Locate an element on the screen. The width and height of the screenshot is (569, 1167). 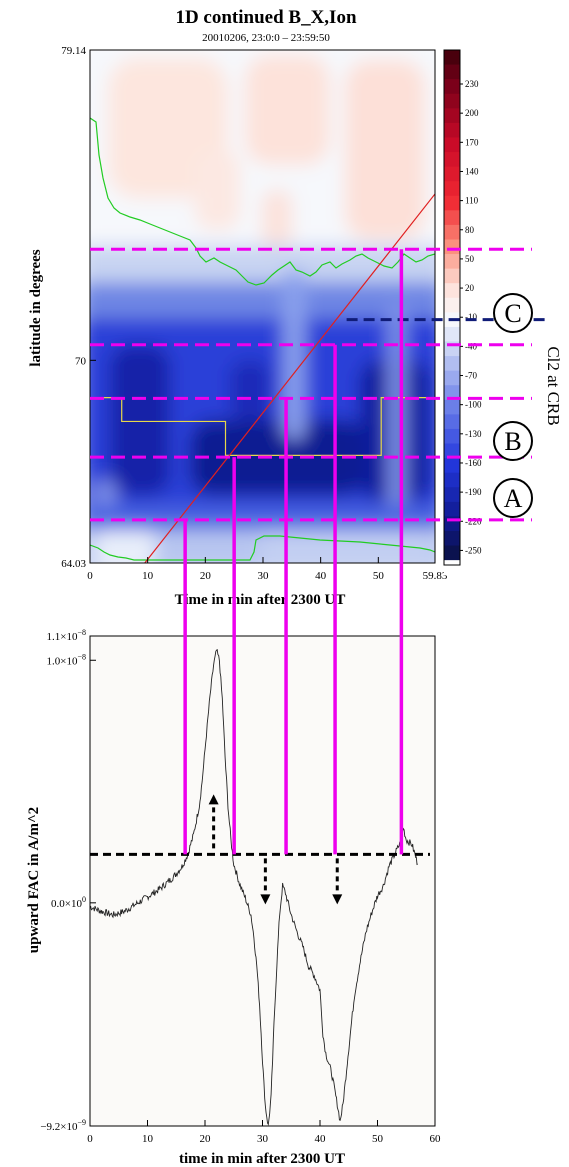
colorbar-frame is located at coordinates (452, 307).